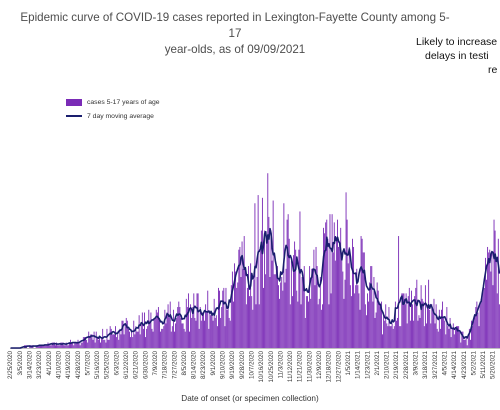  What do you see at coordinates (271, 367) in the screenshot?
I see `x-tick-label: 10/25/2020` at bounding box center [271, 367].